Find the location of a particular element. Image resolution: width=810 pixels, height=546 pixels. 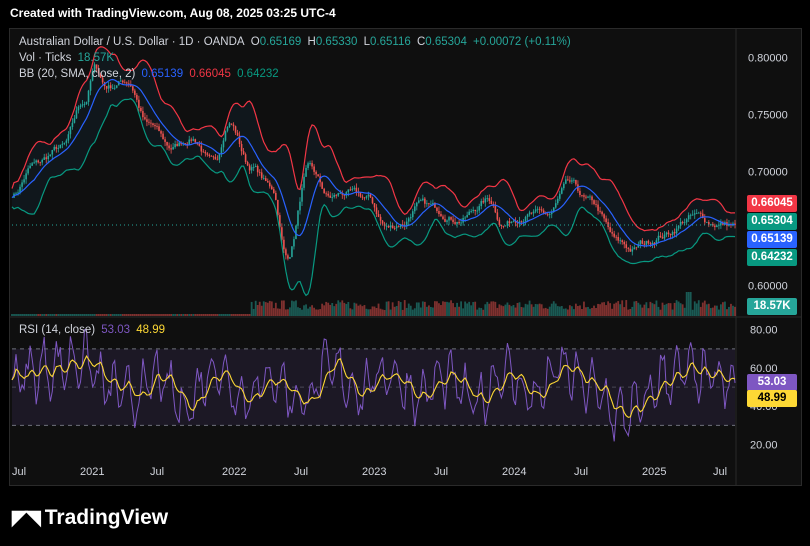

time-tick-label: 2023 is located at coordinates (374, 472).